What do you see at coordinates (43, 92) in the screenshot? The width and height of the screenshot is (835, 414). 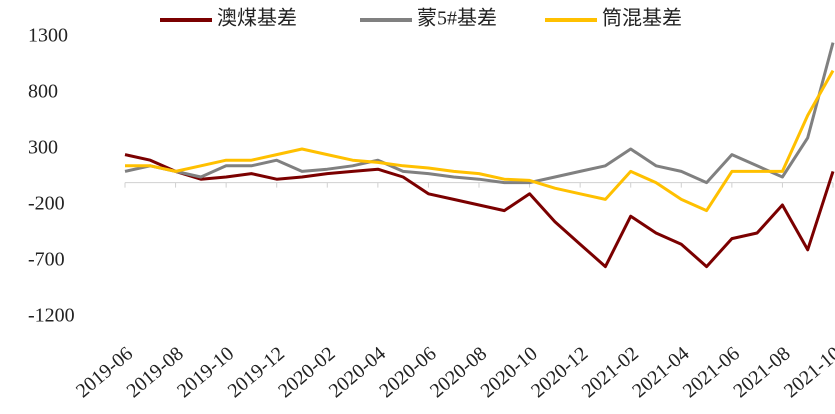 I see `y-tick-label: 800` at bounding box center [43, 92].